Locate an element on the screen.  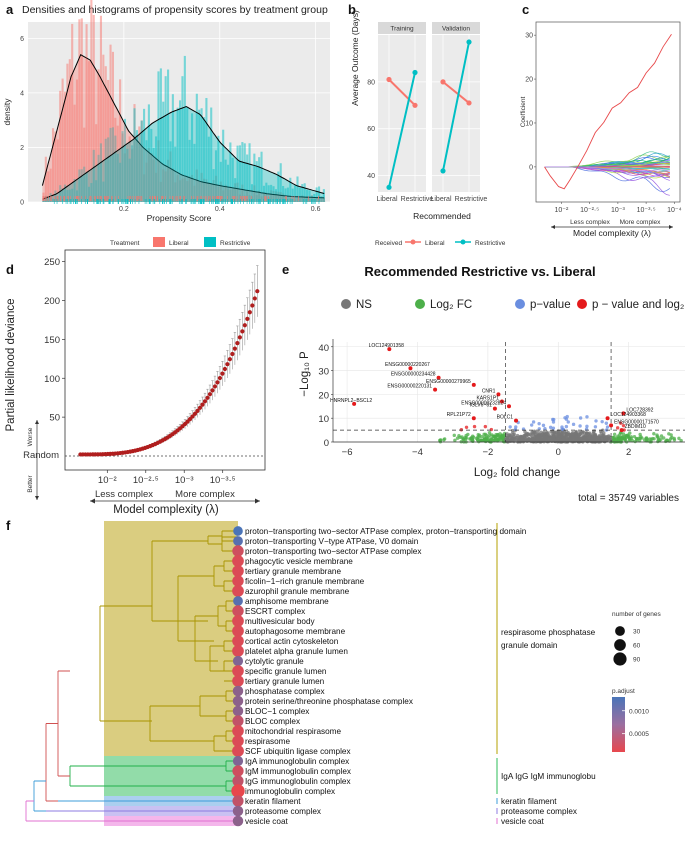
size-legend-dot is located at coordinates (620, 659).